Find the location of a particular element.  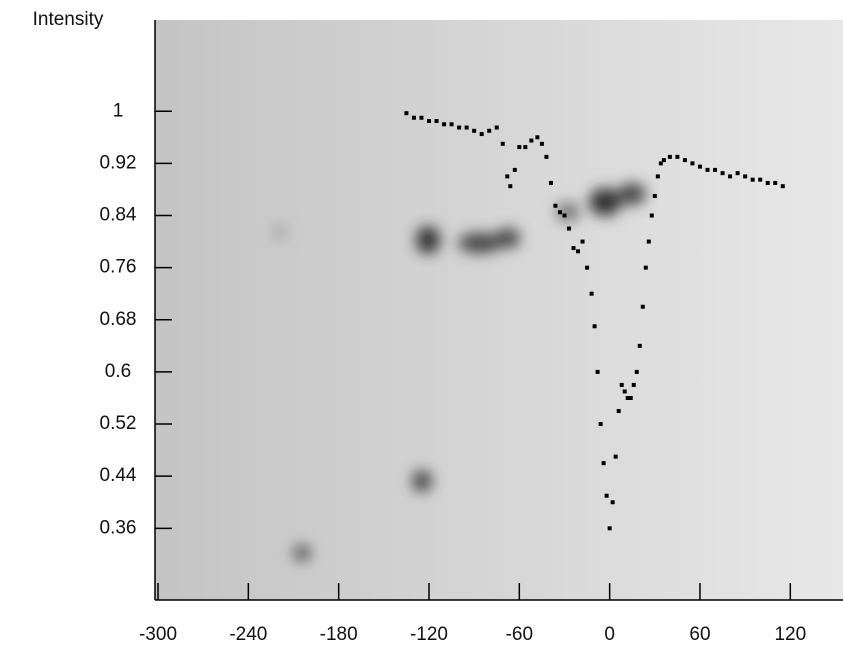

y-tick-label: 0.44 is located at coordinates (118, 475).